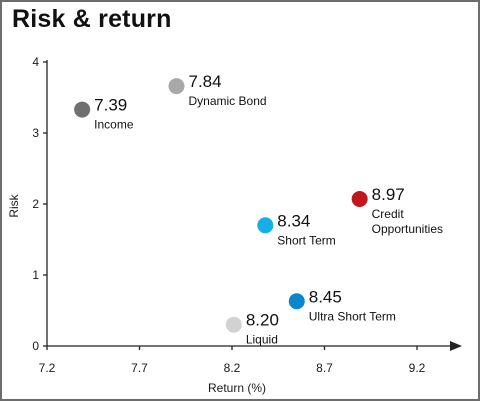  I want to click on point-name-label: Credit, so click(388, 214).